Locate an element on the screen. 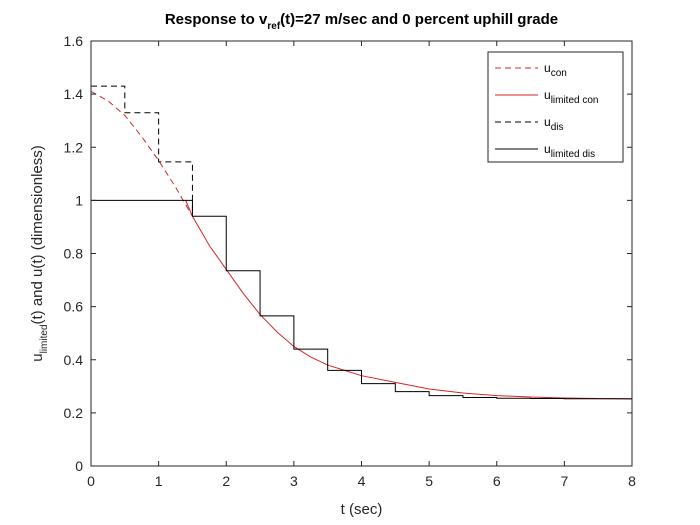 The width and height of the screenshot is (700, 525). x-tick-label: 6 is located at coordinates (497, 481).